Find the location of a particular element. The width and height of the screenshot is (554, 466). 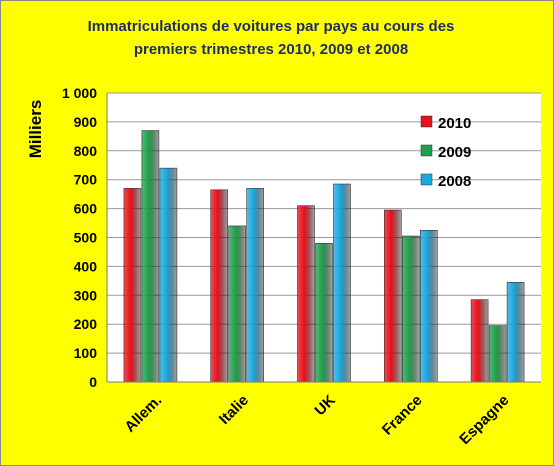

legend-label-2009: 2009 is located at coordinates (454, 152).